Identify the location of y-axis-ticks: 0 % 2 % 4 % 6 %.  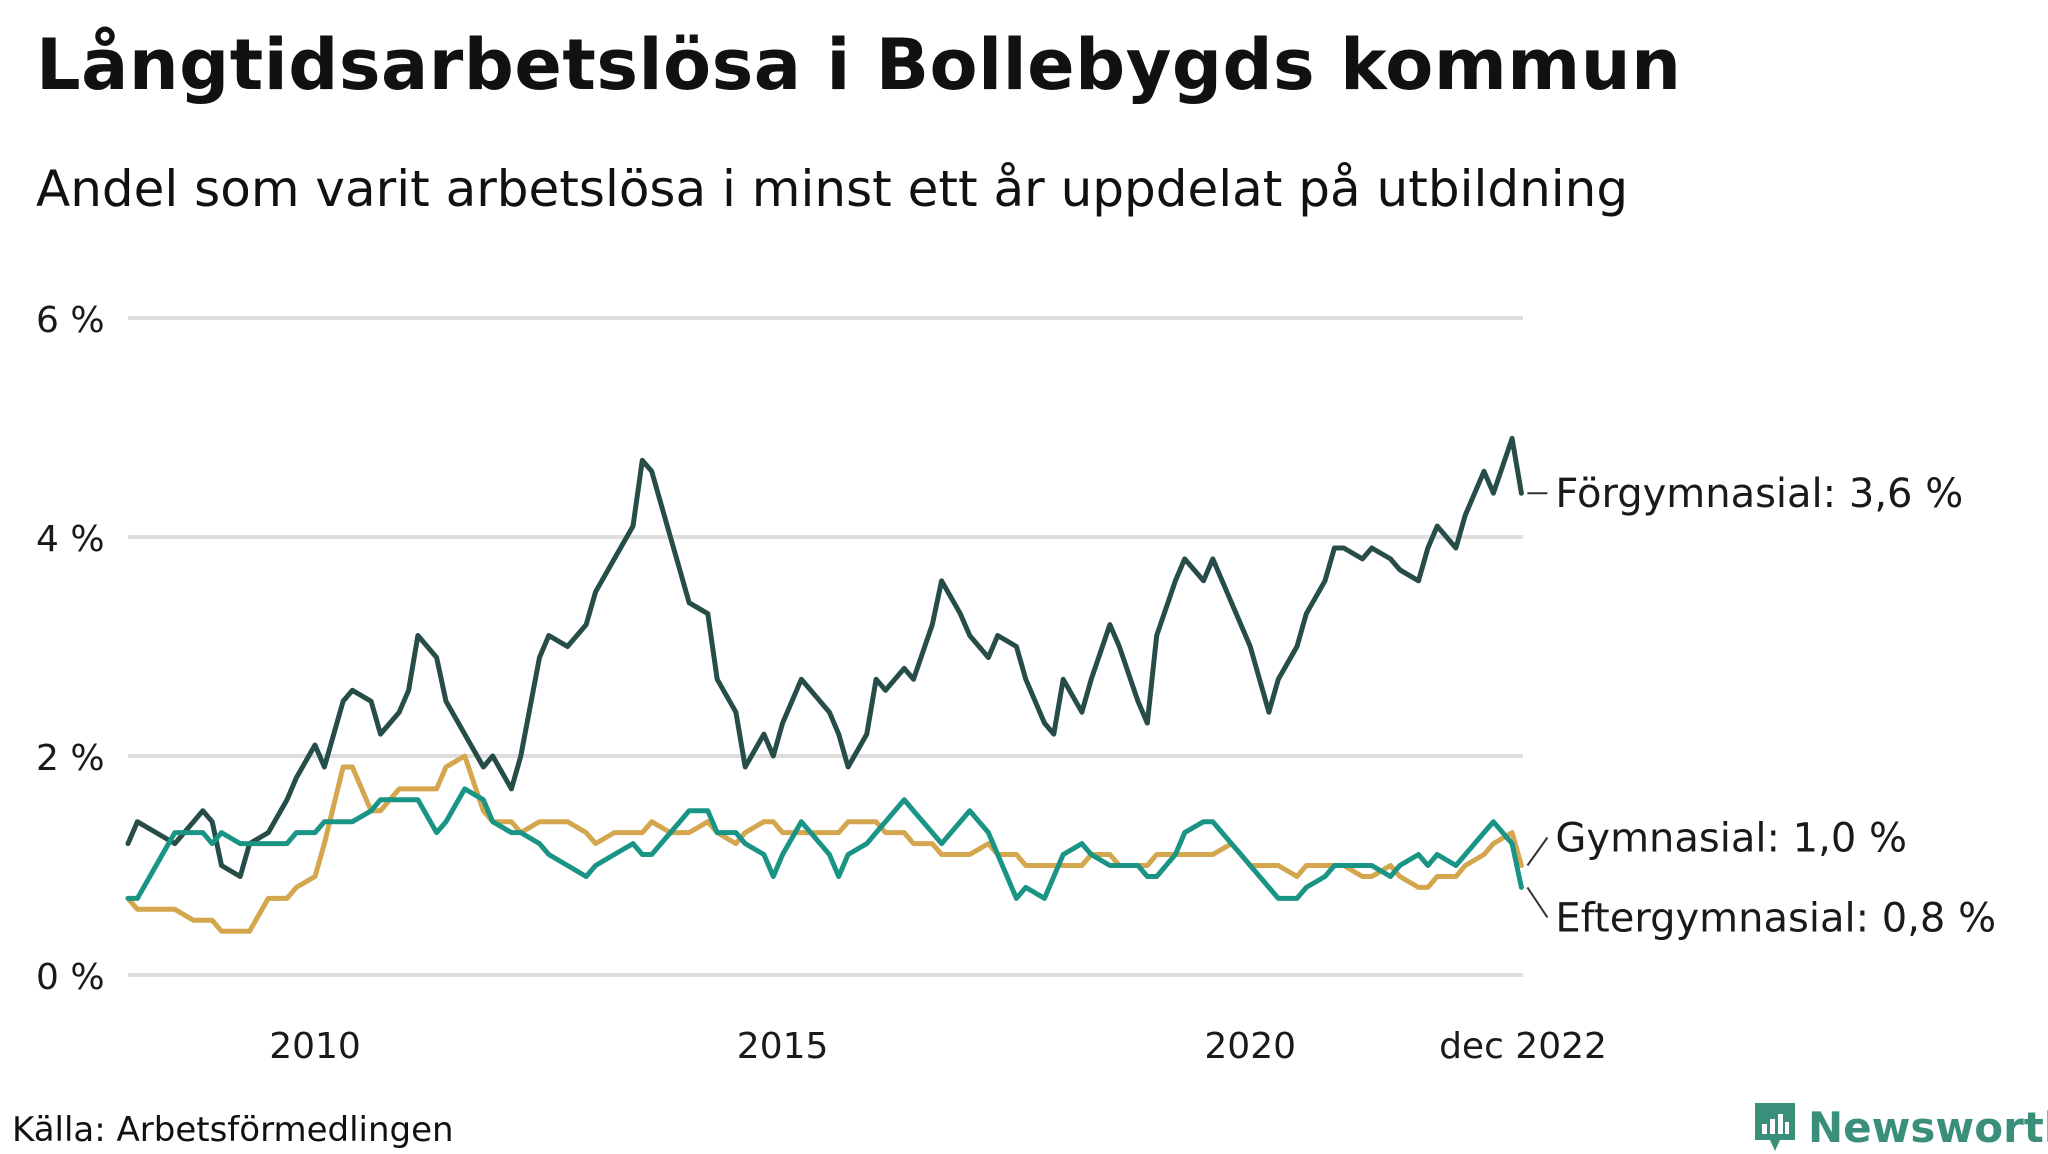
(70, 649).